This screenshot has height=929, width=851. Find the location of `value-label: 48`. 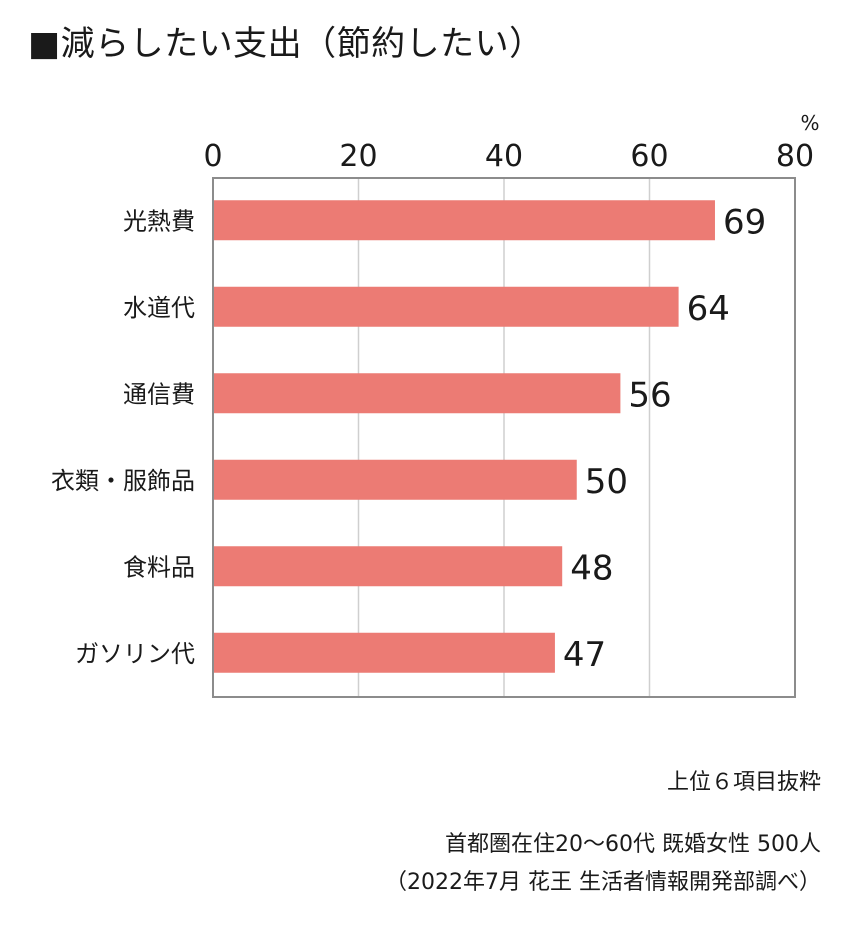

value-label: 48 is located at coordinates (591, 568).